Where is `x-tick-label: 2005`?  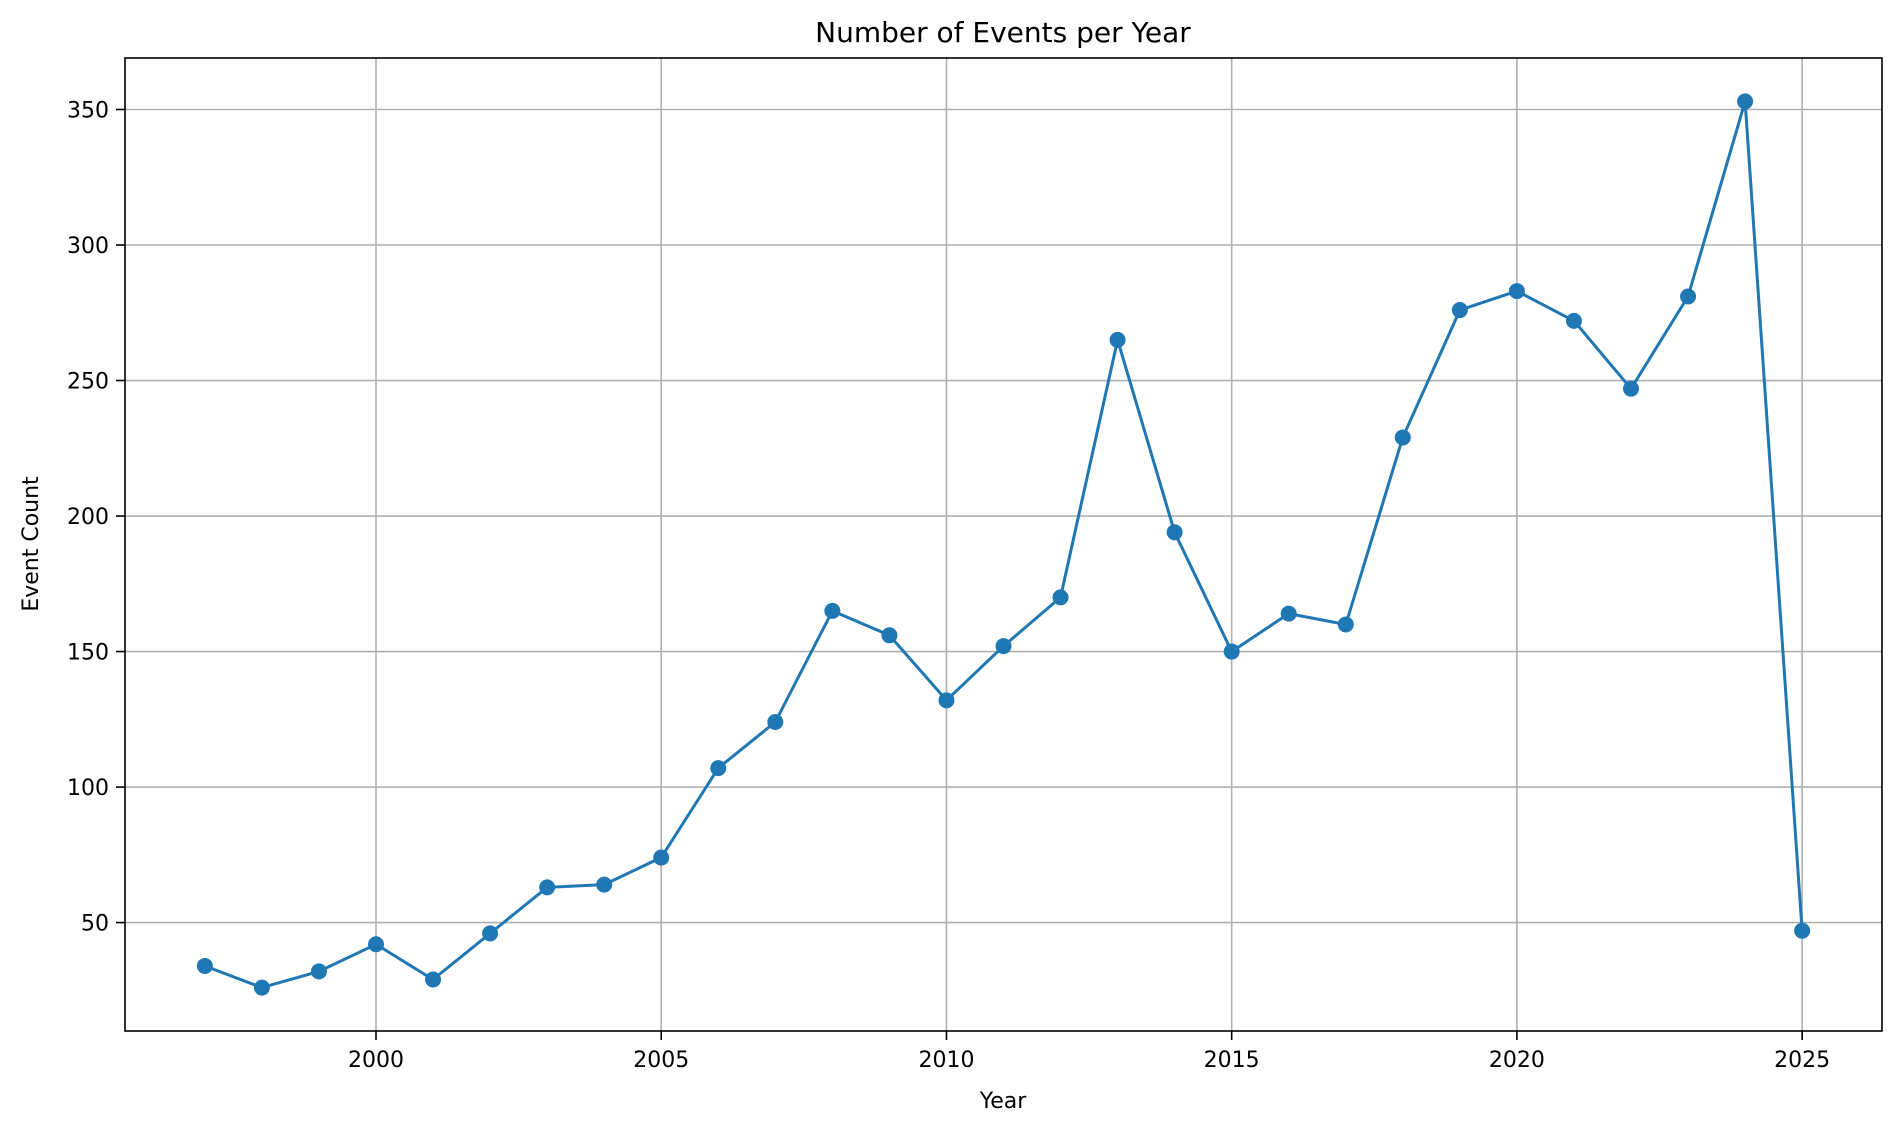
x-tick-label: 2005 is located at coordinates (661, 1060).